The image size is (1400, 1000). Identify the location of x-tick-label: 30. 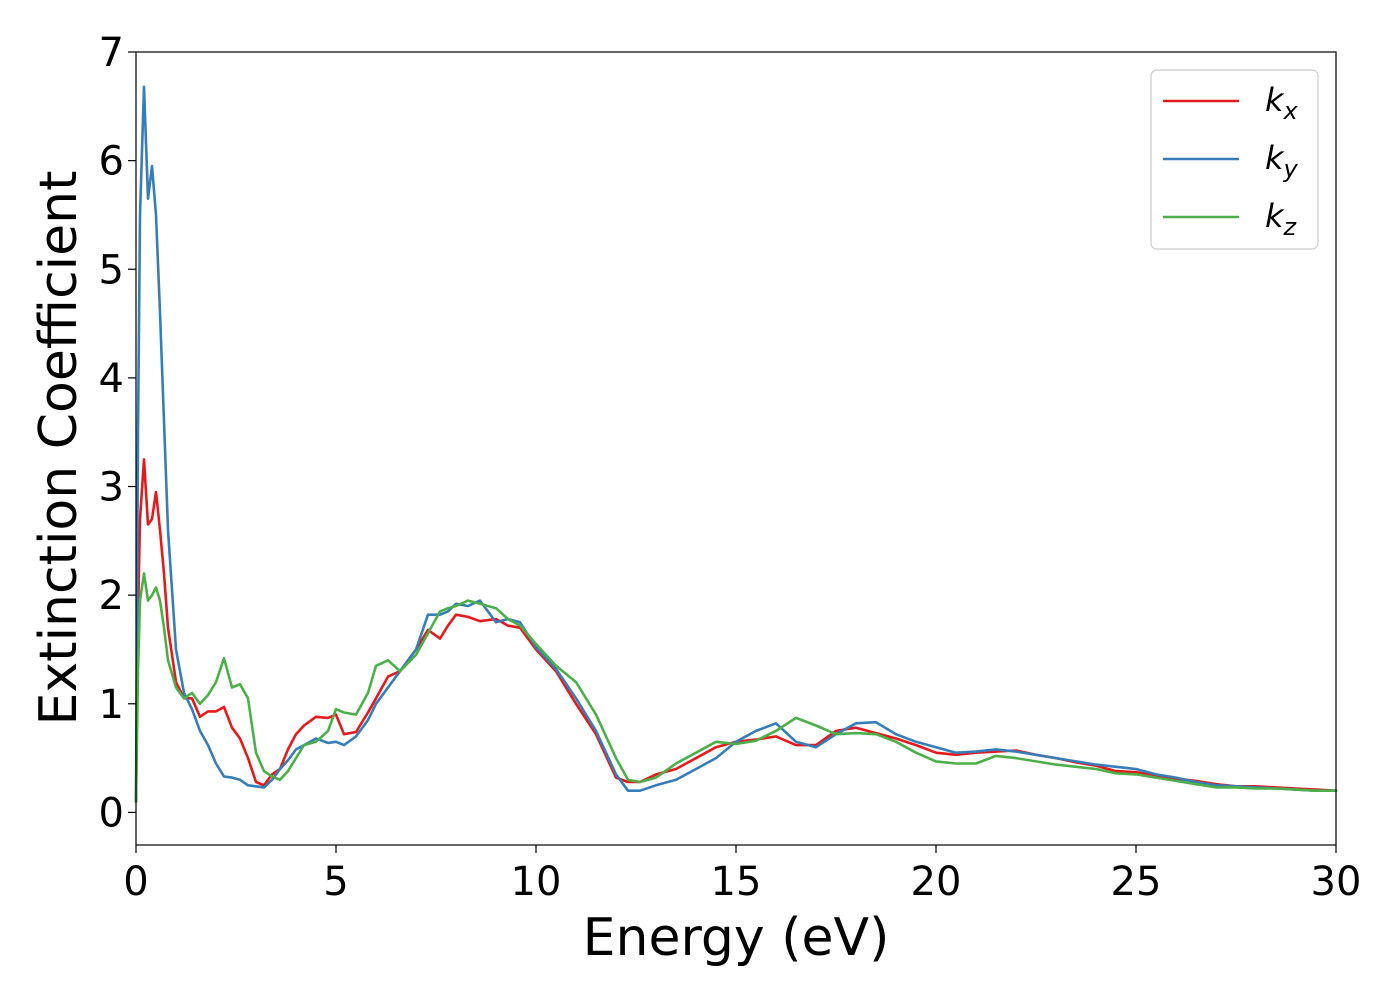
(1336, 882).